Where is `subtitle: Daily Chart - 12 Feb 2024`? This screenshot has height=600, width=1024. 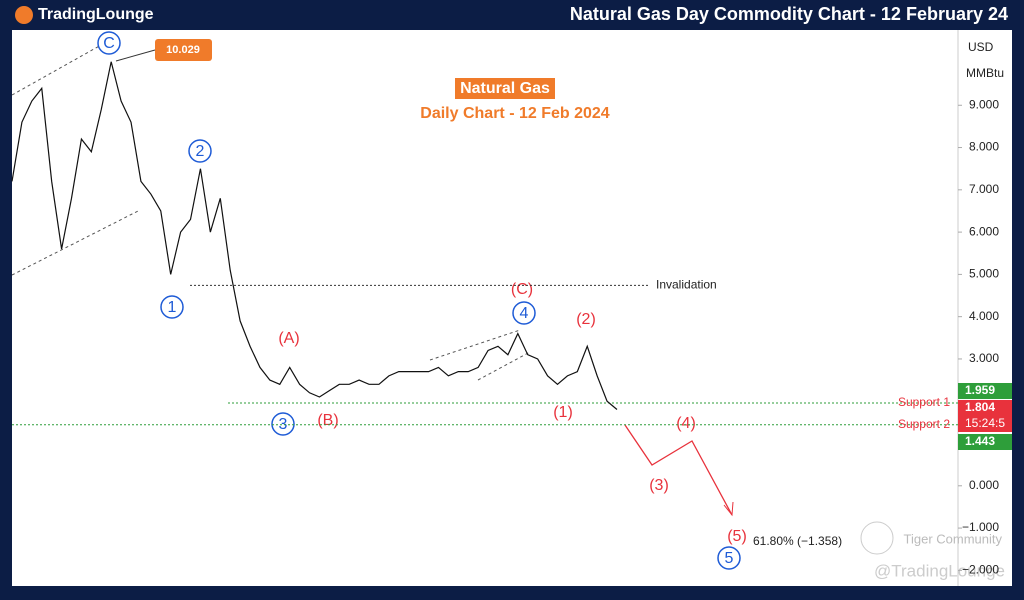
subtitle: Daily Chart - 12 Feb 2024 is located at coordinates (515, 113).